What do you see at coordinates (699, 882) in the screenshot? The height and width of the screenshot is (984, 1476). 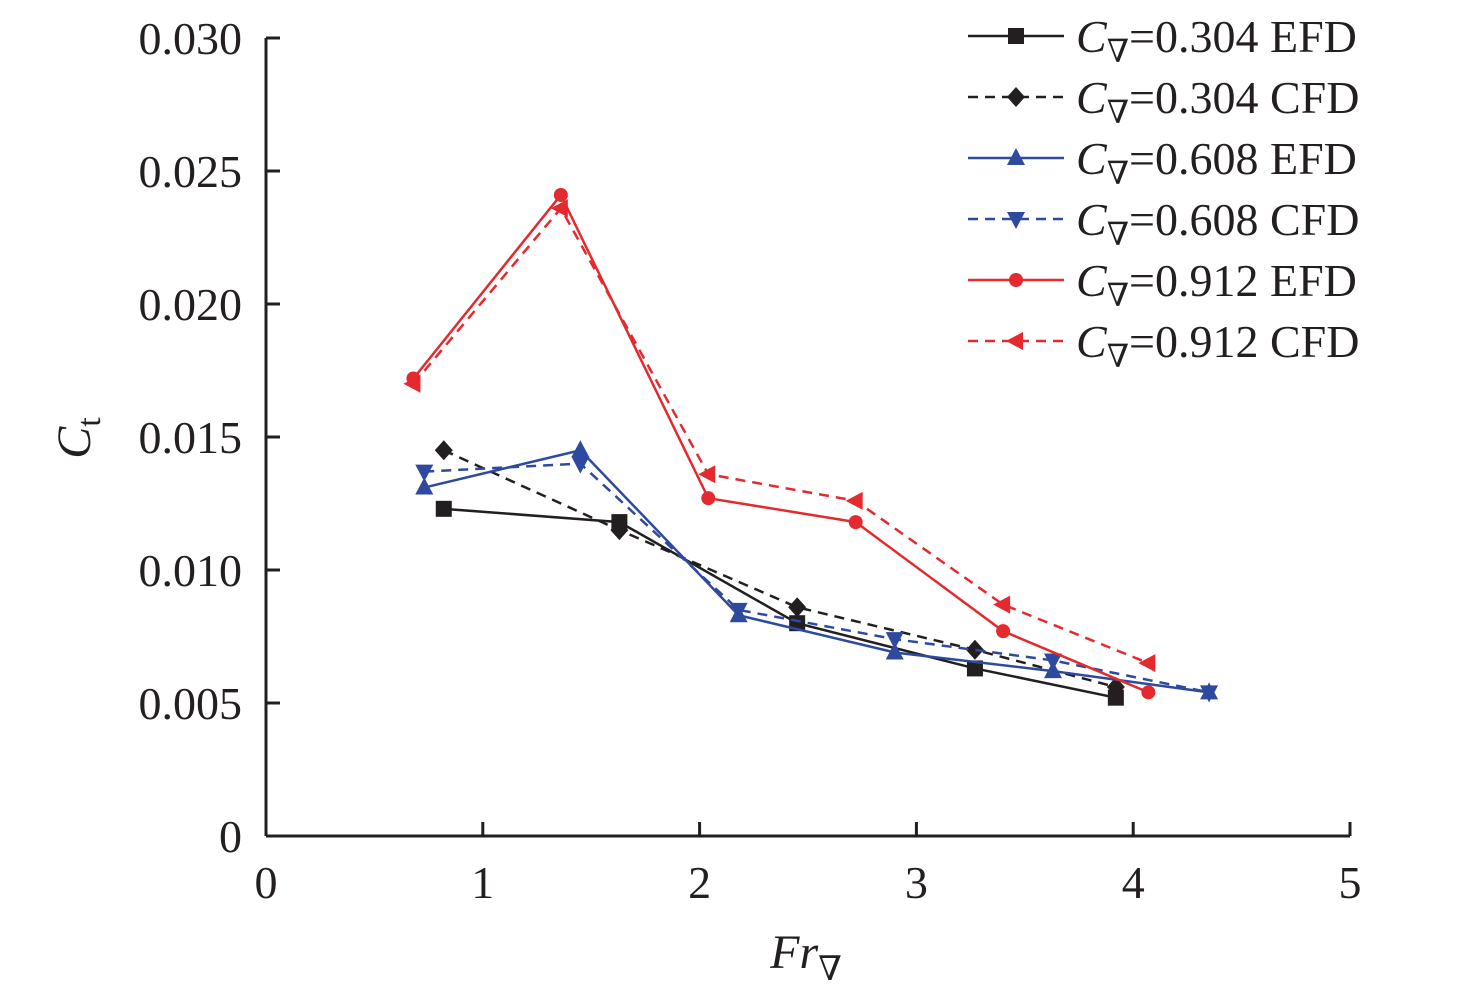 I see `x-tick-label: 2` at bounding box center [699, 882].